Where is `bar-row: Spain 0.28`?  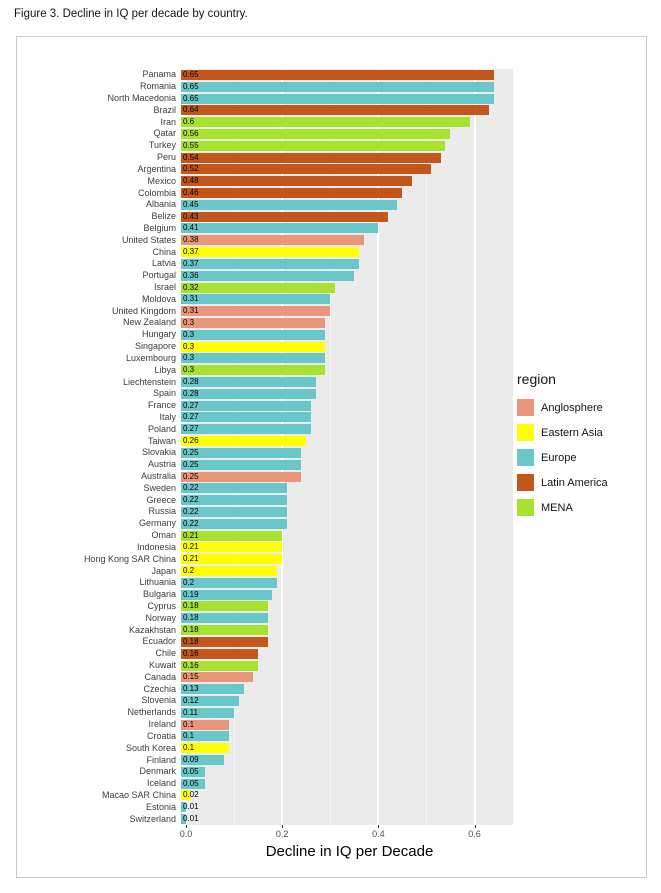 bar-row: Spain 0.28 is located at coordinates (265, 394).